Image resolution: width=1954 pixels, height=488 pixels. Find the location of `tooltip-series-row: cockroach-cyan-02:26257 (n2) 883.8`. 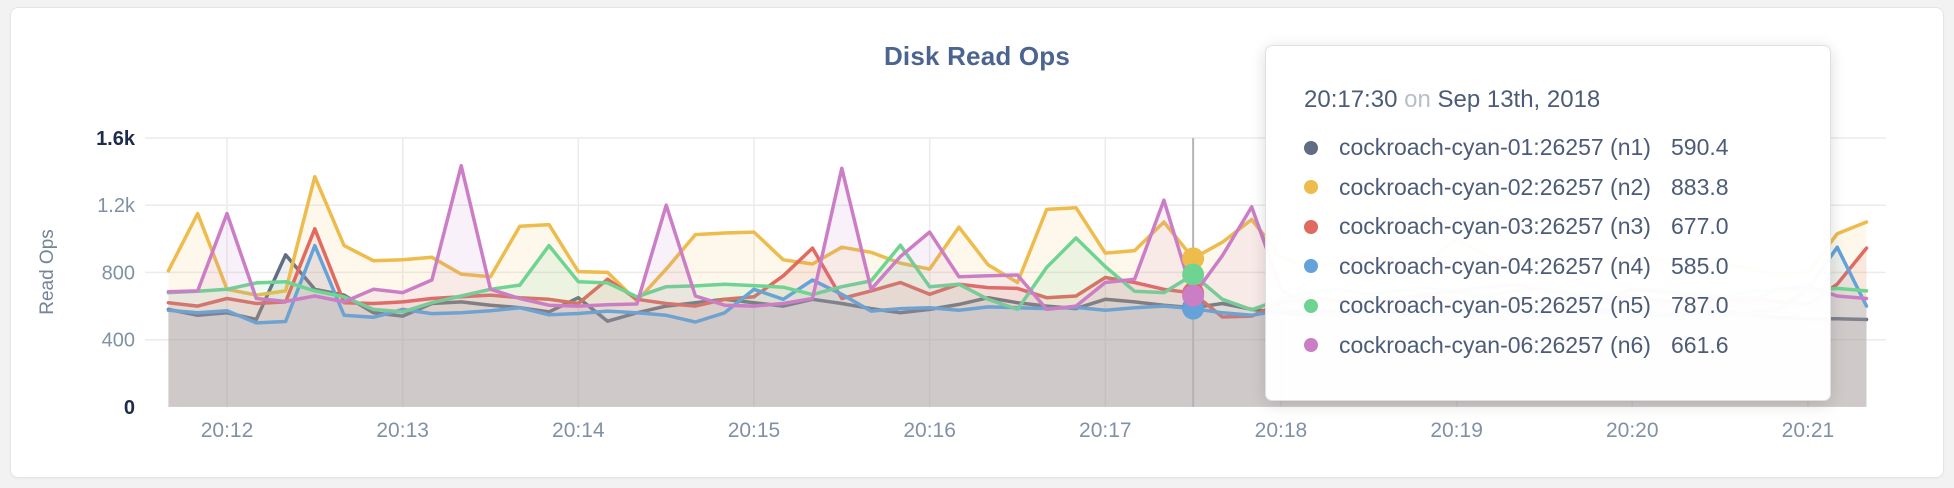

tooltip-series-row: cockroach-cyan-02:26257 (n2) 883.8 is located at coordinates (1555, 188).